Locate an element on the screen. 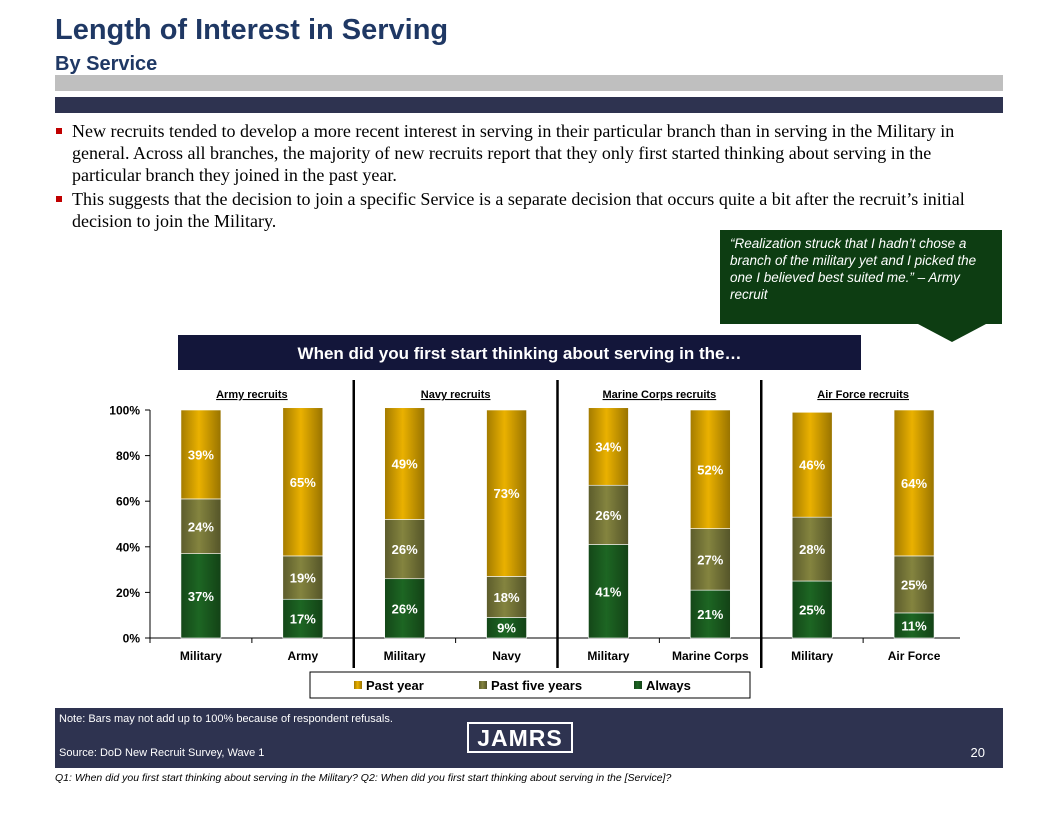 Image resolution: width=1056 pixels, height=816 pixels. page-subtitle: By Service is located at coordinates (106, 64).